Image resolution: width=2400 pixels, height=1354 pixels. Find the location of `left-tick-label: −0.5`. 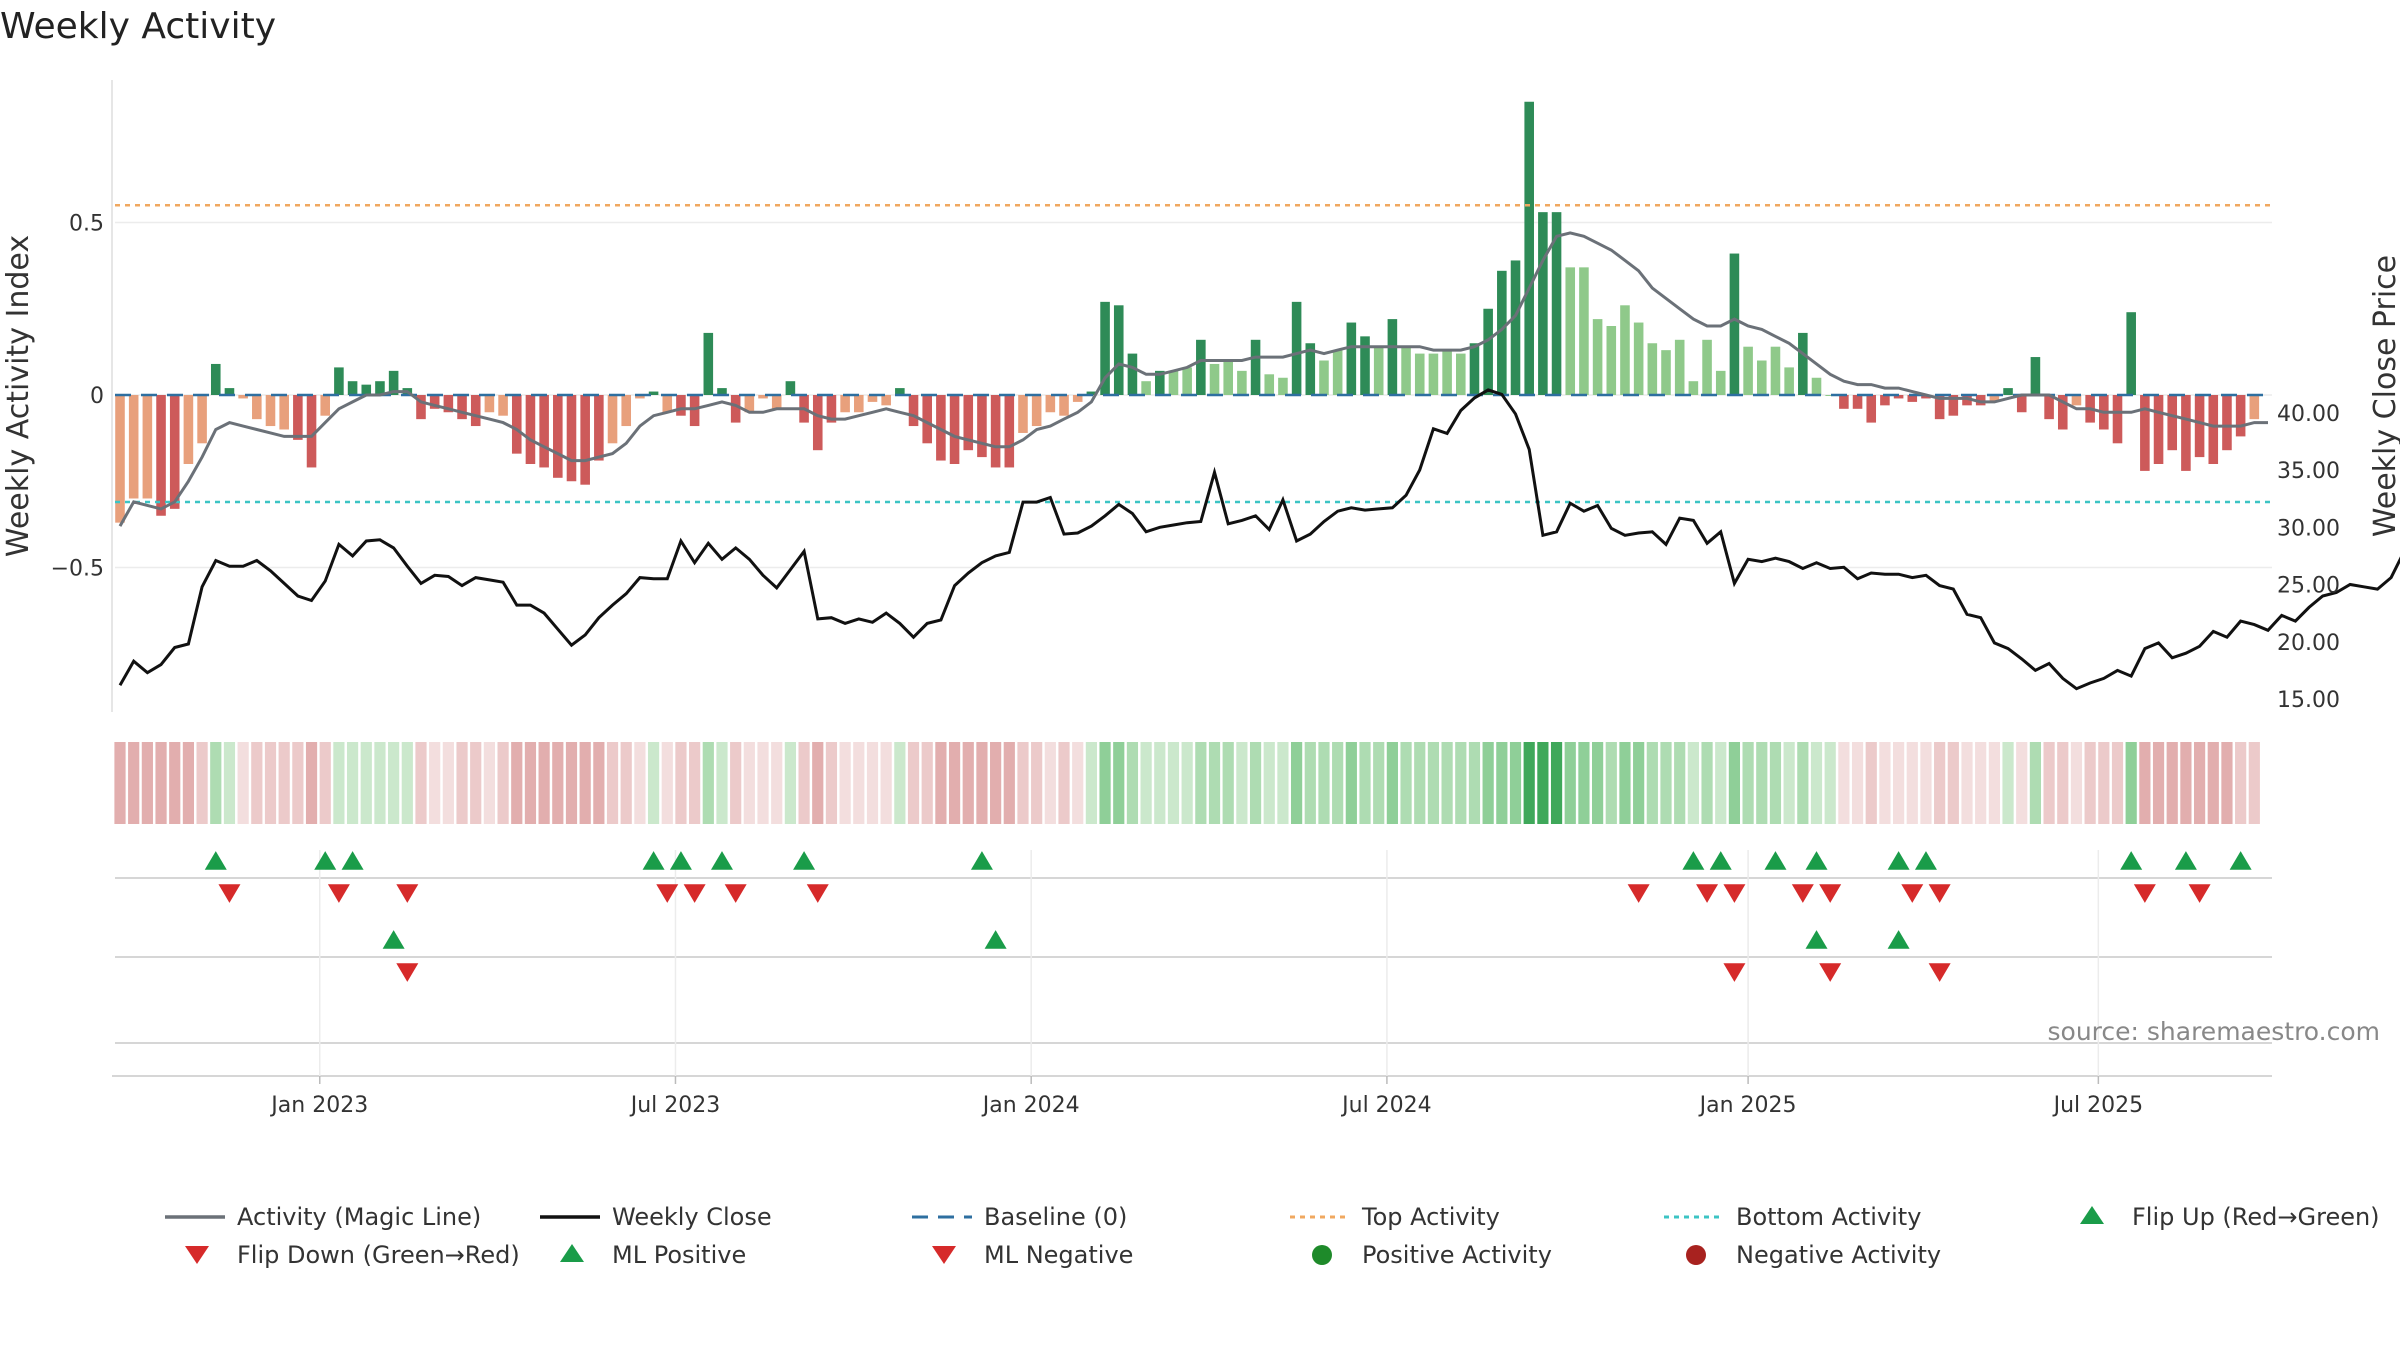

left-tick-label: −0.5 is located at coordinates (77, 569).